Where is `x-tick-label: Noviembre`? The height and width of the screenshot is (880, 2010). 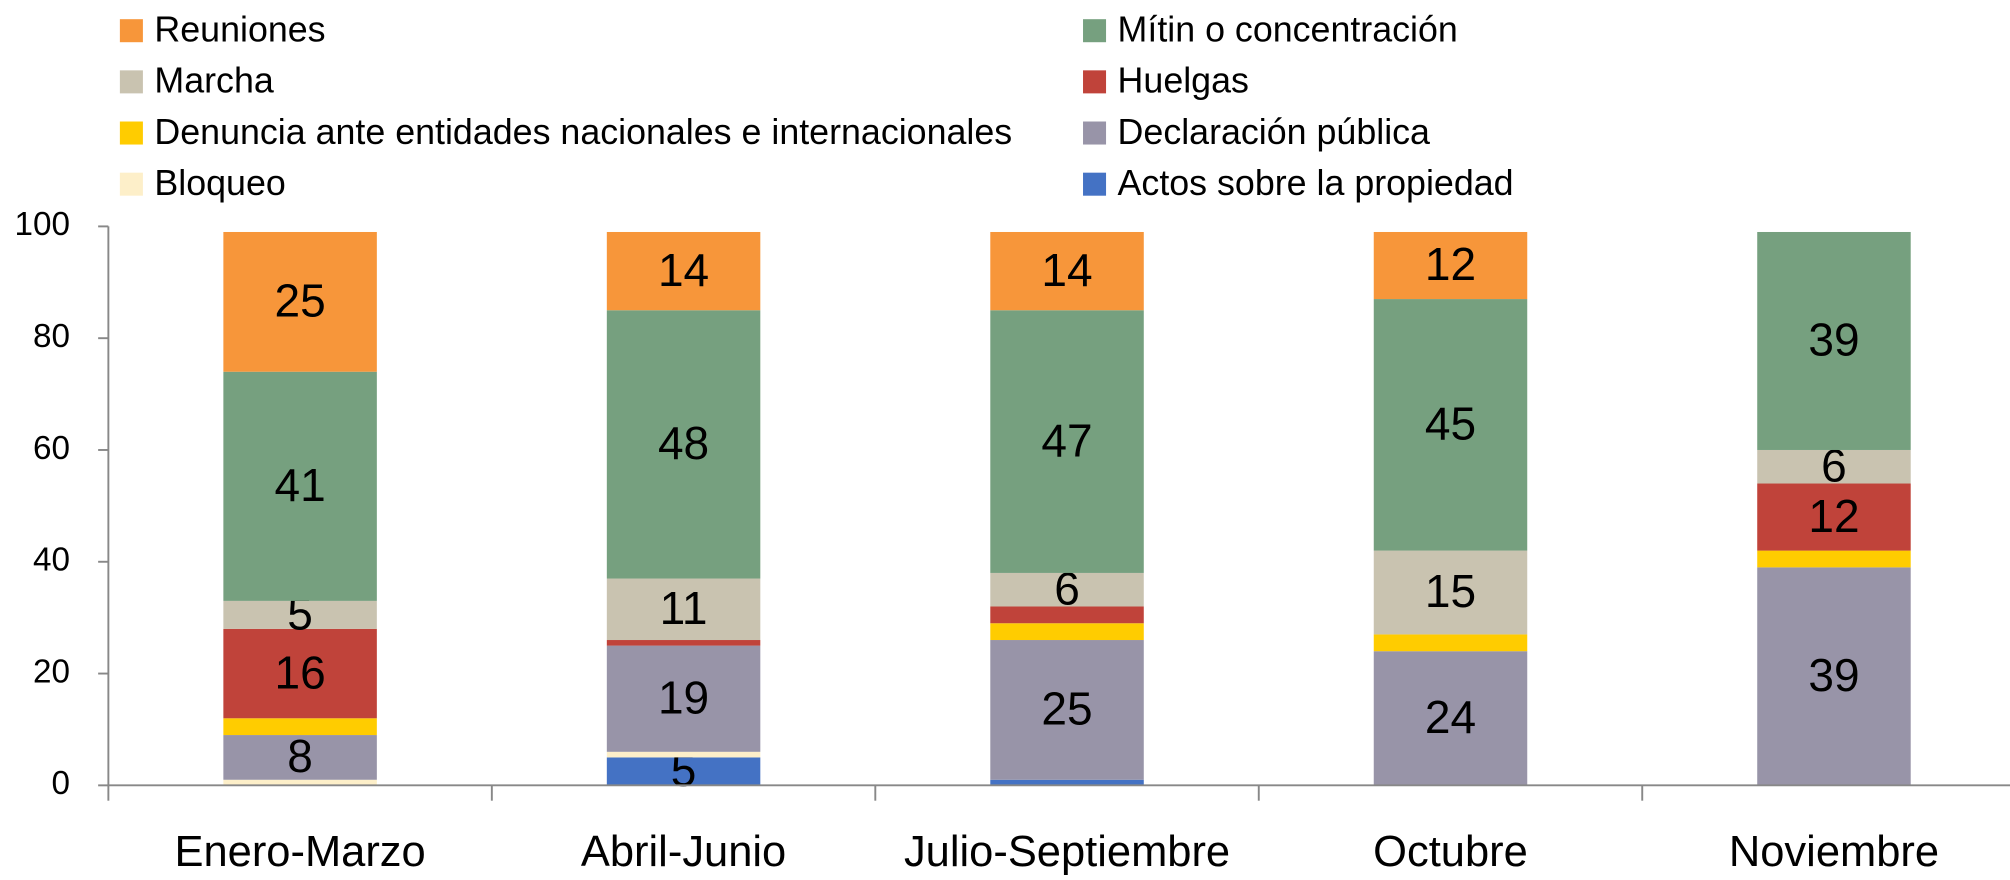 x-tick-label: Noviembre is located at coordinates (1834, 852).